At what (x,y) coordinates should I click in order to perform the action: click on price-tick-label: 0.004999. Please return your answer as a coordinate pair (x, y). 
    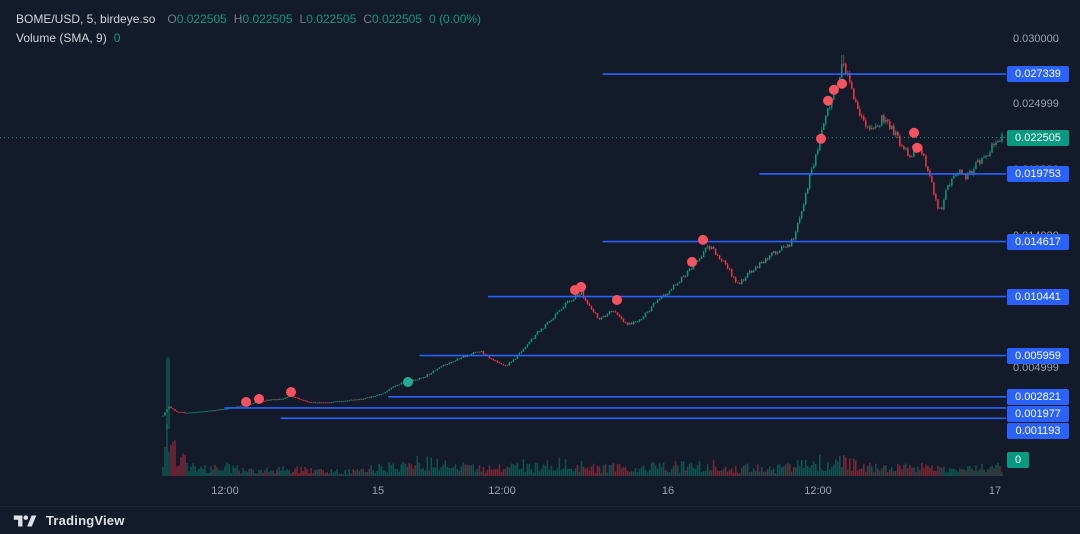
    Looking at the image, I should click on (1036, 367).